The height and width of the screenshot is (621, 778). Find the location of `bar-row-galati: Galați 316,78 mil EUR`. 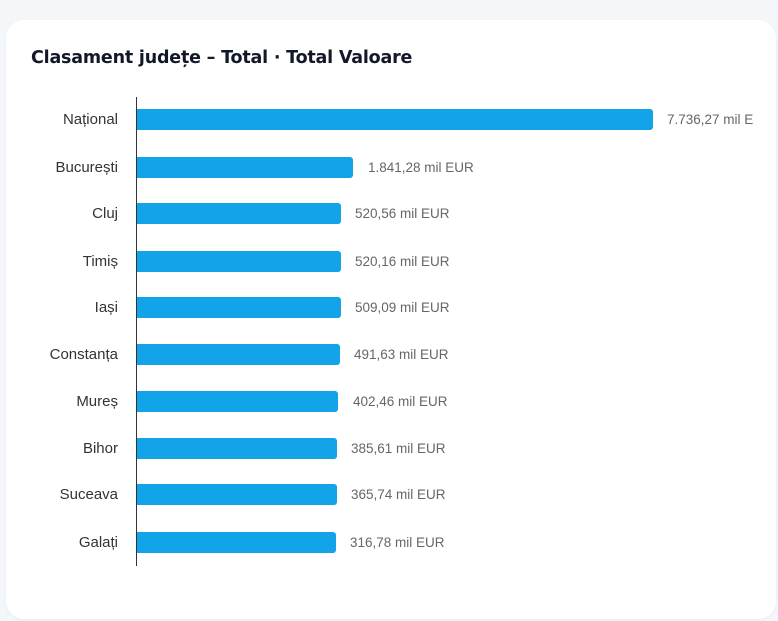

bar-row-galati: Galați 316,78 mil EUR is located at coordinates (391, 543).